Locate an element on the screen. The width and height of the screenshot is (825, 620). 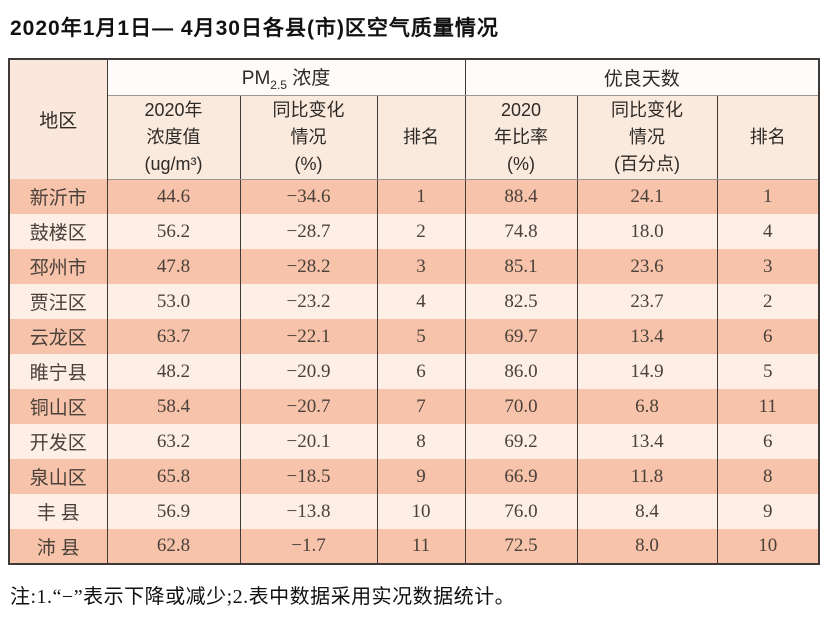
good-rate-cell: 74.8 is located at coordinates (521, 231).